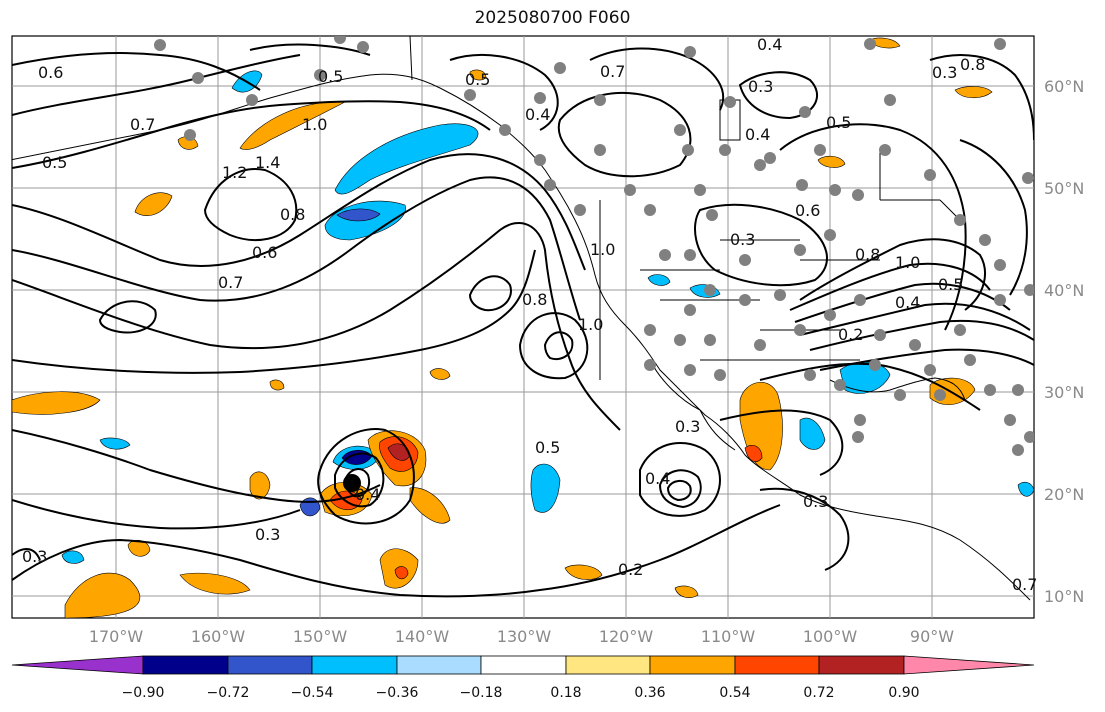 The width and height of the screenshot is (1105, 712). What do you see at coordinates (320, 636) in the screenshot?
I see `lon-label: 150°W` at bounding box center [320, 636].